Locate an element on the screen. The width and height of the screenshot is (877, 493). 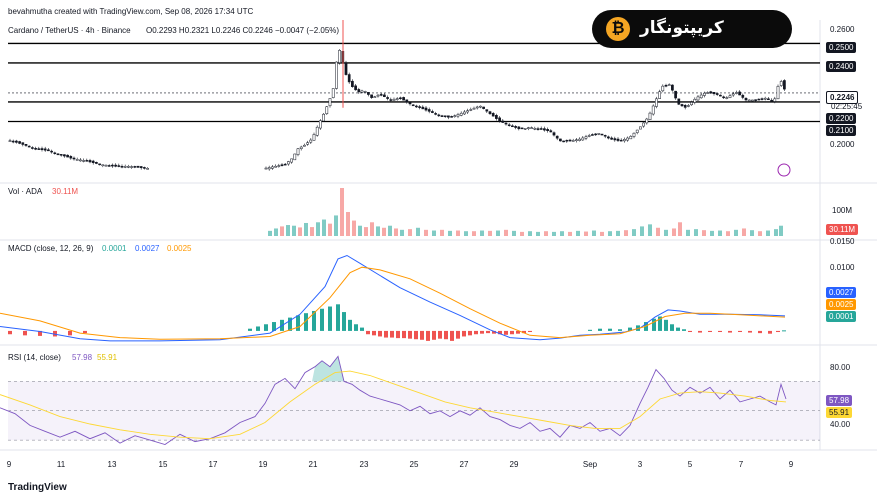
rsi-ma-value: 55.91 is located at coordinates (107, 357).